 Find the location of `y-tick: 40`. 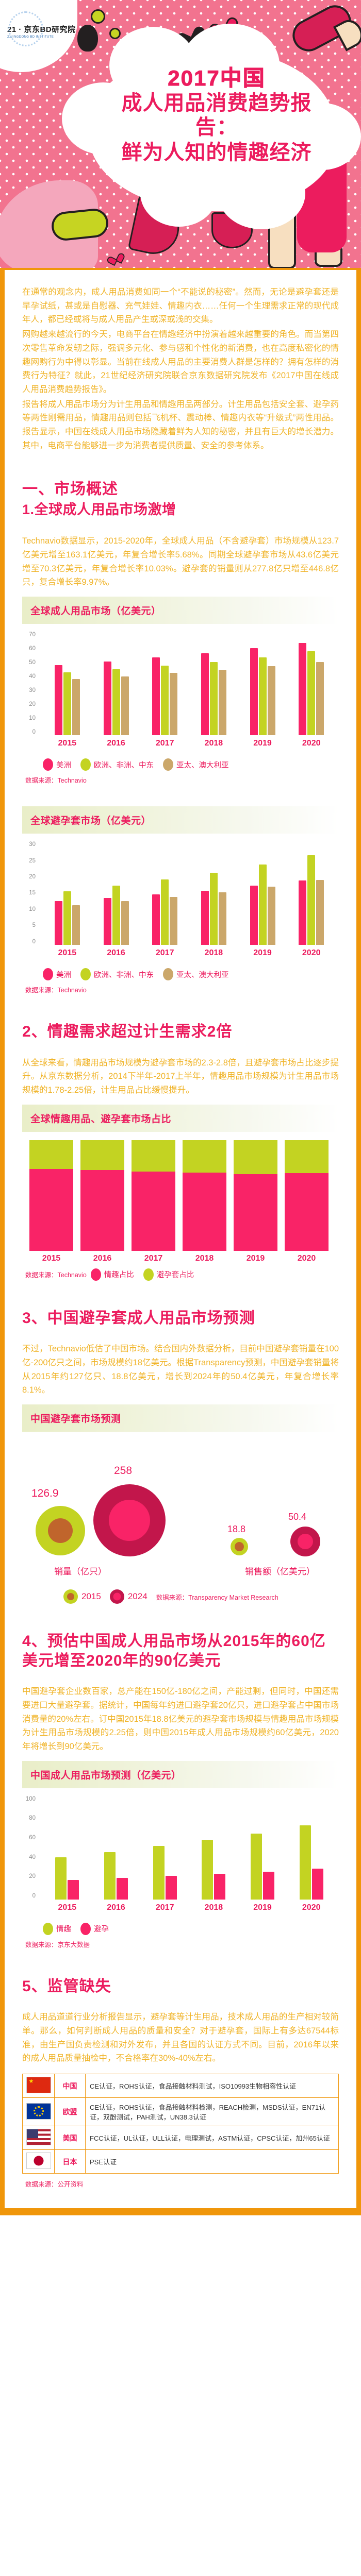

y-tick: 40 is located at coordinates (32, 1857).